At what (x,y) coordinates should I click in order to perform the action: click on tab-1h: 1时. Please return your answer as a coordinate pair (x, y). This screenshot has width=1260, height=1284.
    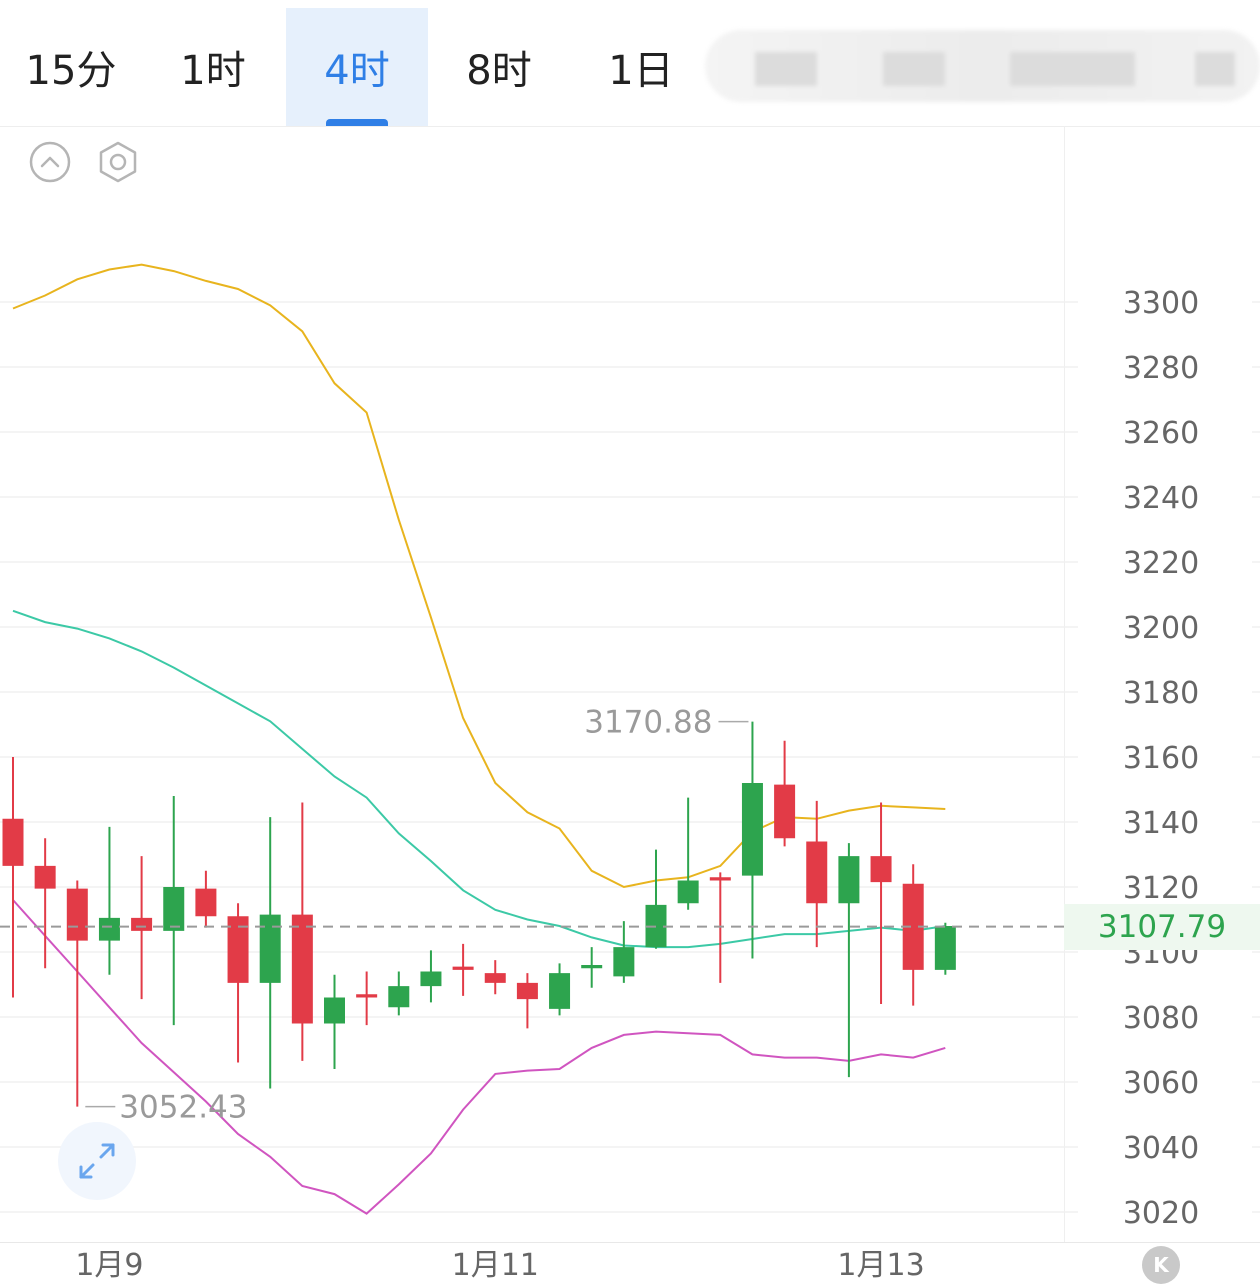
    Looking at the image, I should click on (213, 67).